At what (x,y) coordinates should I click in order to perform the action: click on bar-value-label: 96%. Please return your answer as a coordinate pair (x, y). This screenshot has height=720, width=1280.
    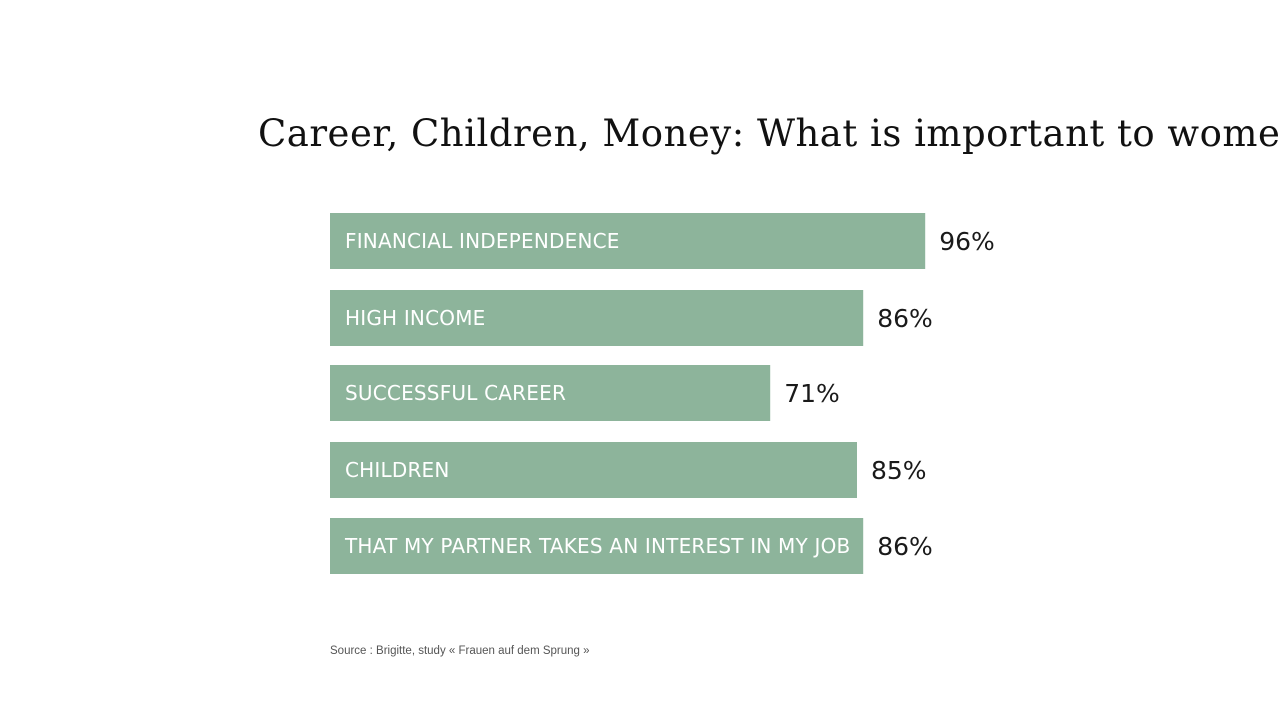
    Looking at the image, I should click on (967, 241).